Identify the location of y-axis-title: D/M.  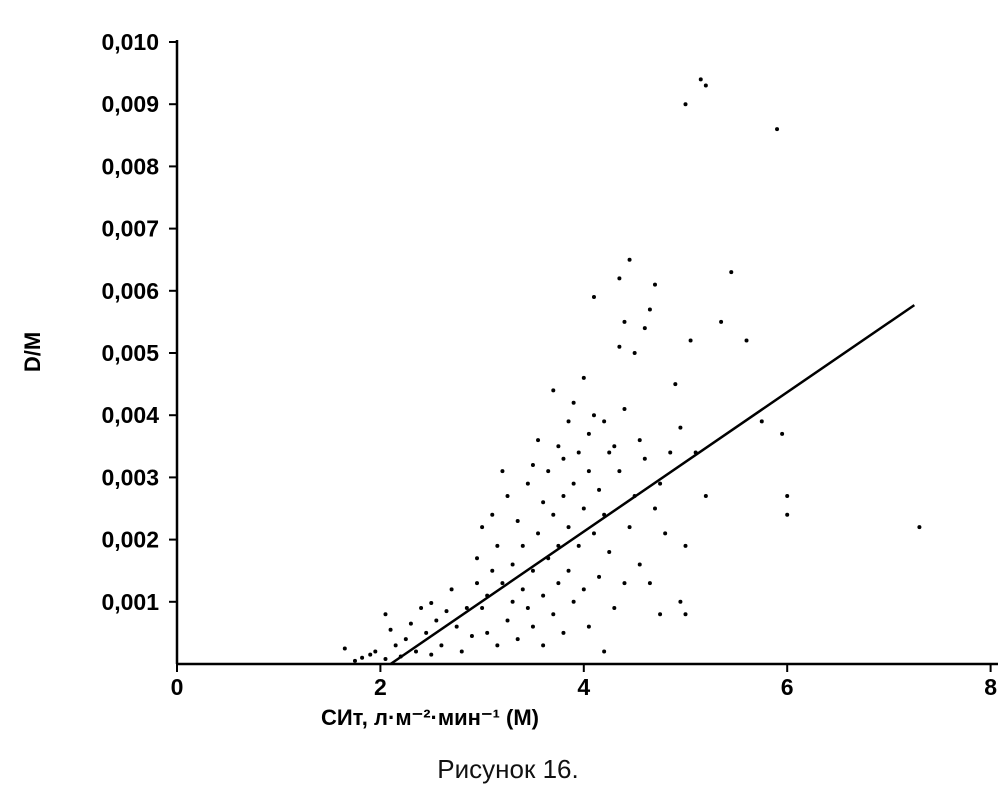
(32, 352).